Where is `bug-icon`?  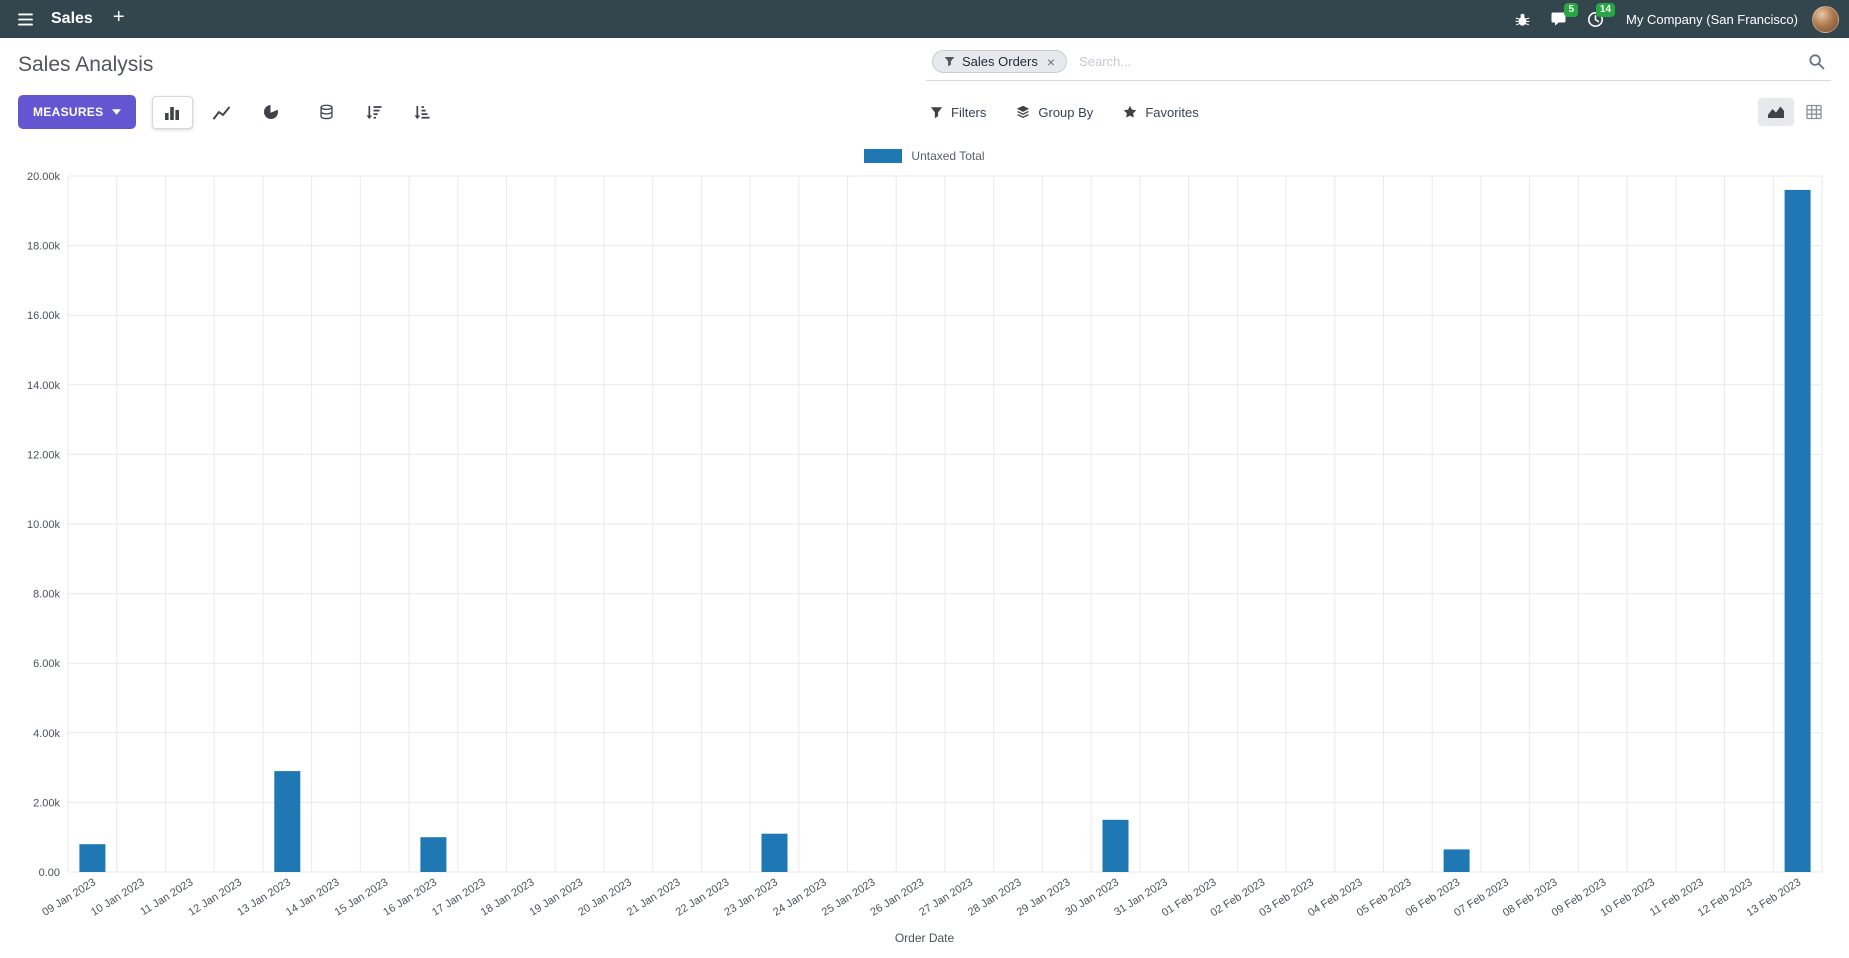
bug-icon is located at coordinates (1522, 19).